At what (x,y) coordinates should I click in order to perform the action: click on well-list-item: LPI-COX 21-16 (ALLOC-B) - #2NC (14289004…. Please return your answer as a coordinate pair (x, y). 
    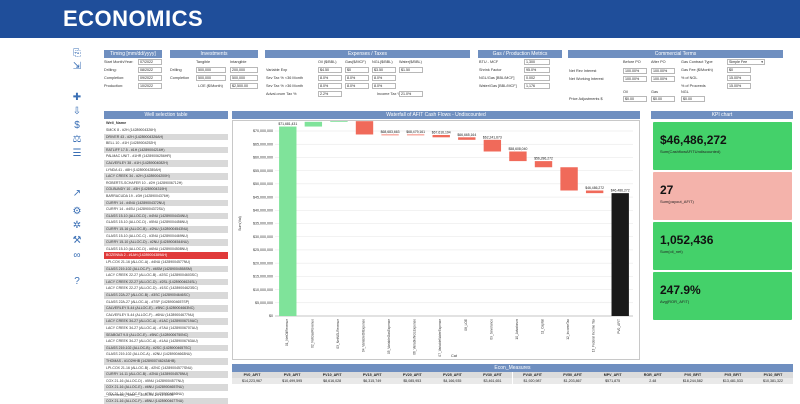
    Looking at the image, I should click on (166, 368).